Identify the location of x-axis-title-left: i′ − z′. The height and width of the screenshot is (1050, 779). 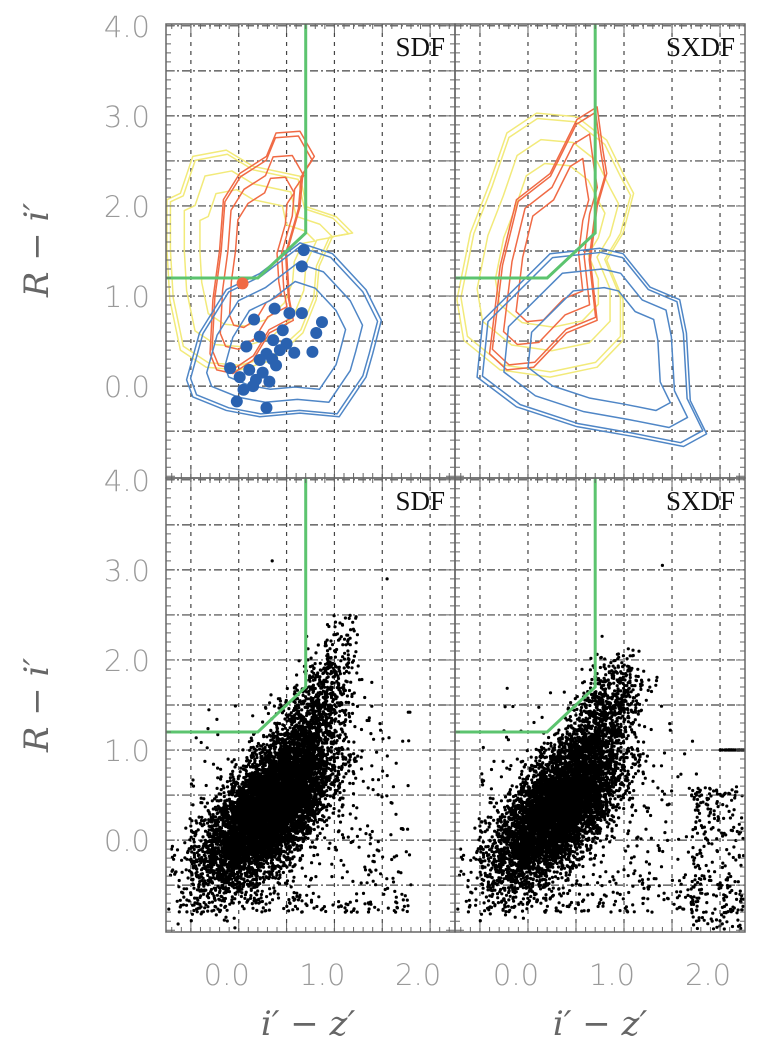
(308, 1024).